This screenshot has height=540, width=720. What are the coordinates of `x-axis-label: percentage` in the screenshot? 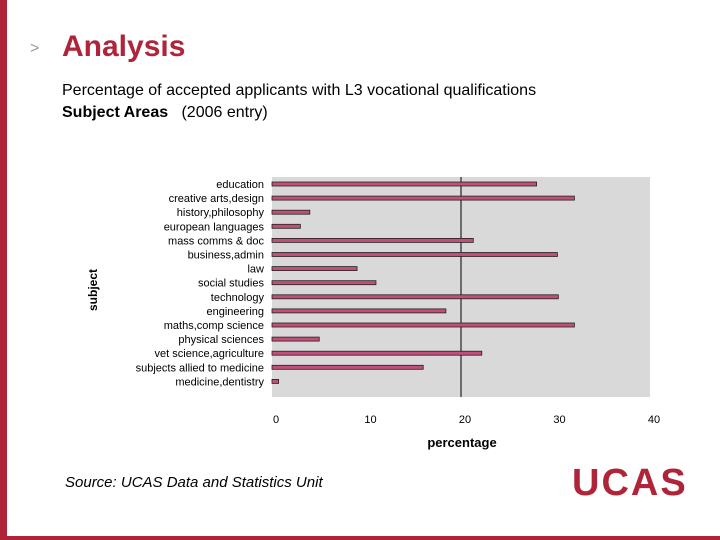 It's located at (461, 442).